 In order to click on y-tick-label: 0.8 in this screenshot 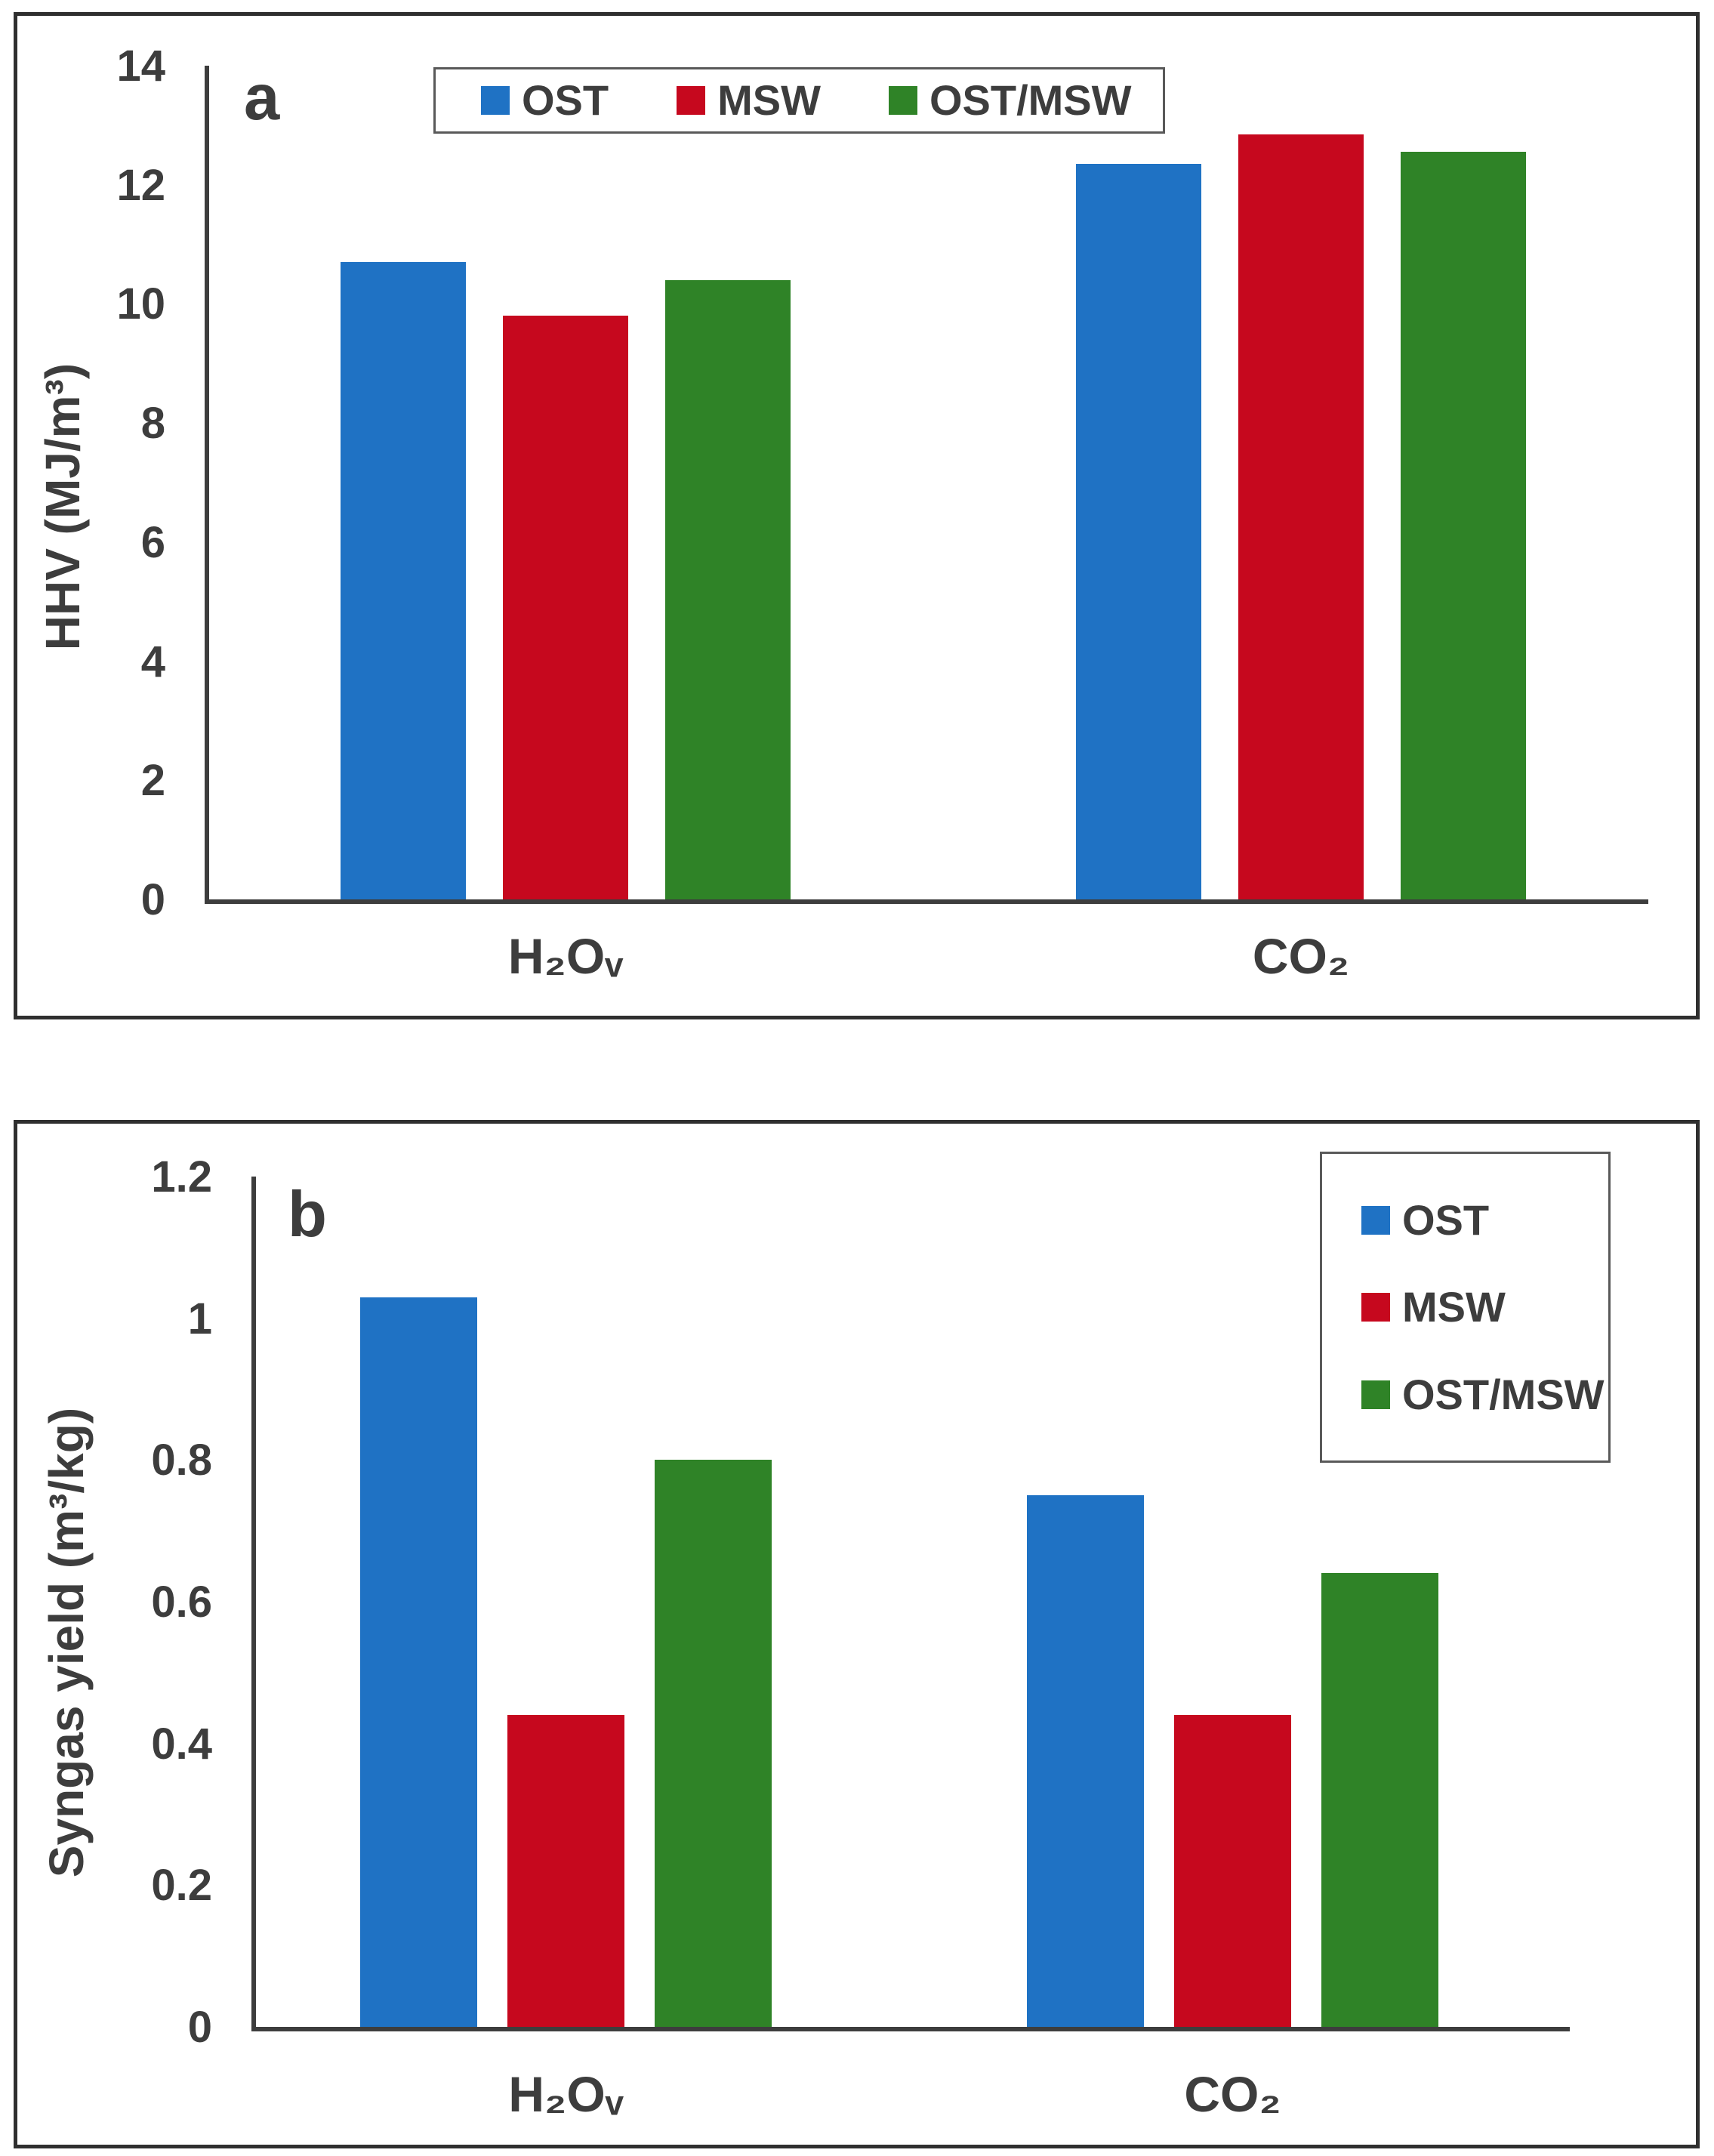, I will do `click(181, 1460)`.